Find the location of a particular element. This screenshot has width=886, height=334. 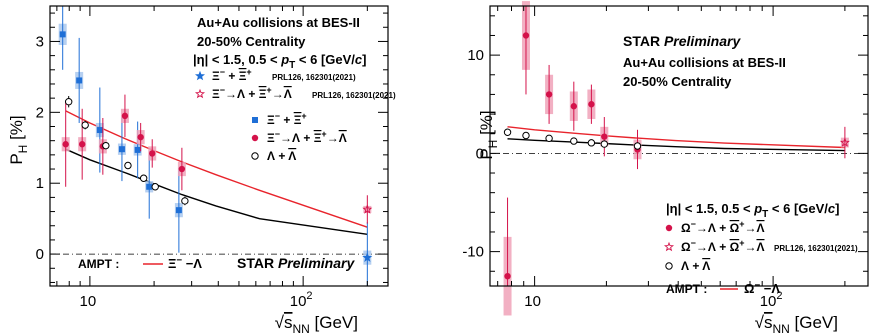

marker-legend-star-blue is located at coordinates (200, 75).